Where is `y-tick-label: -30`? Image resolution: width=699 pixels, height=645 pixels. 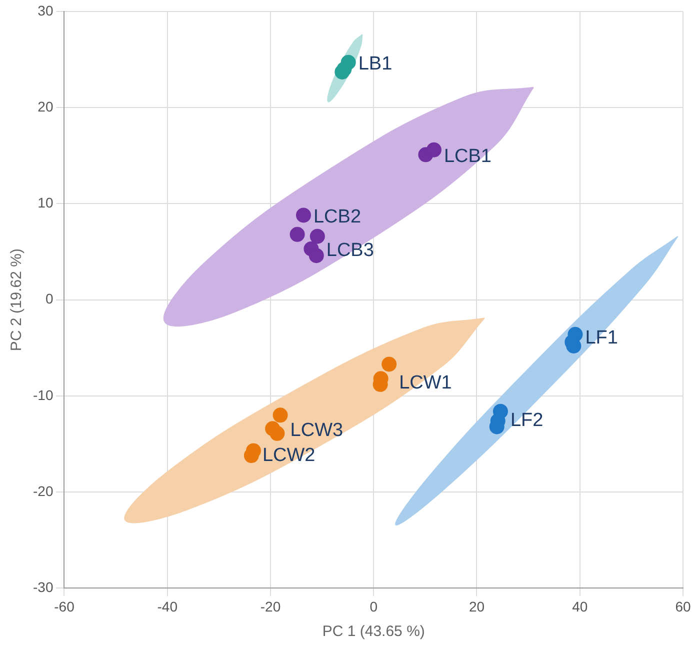
y-tick-label: -30 is located at coordinates (43, 587).